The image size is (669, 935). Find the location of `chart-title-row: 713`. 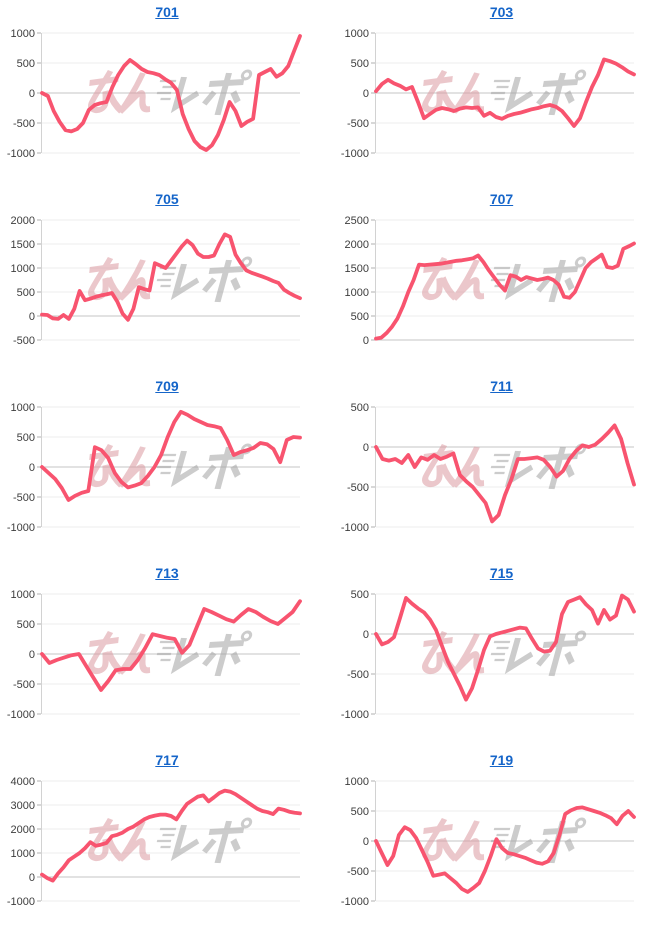

chart-title-row: 713 is located at coordinates (167, 574).